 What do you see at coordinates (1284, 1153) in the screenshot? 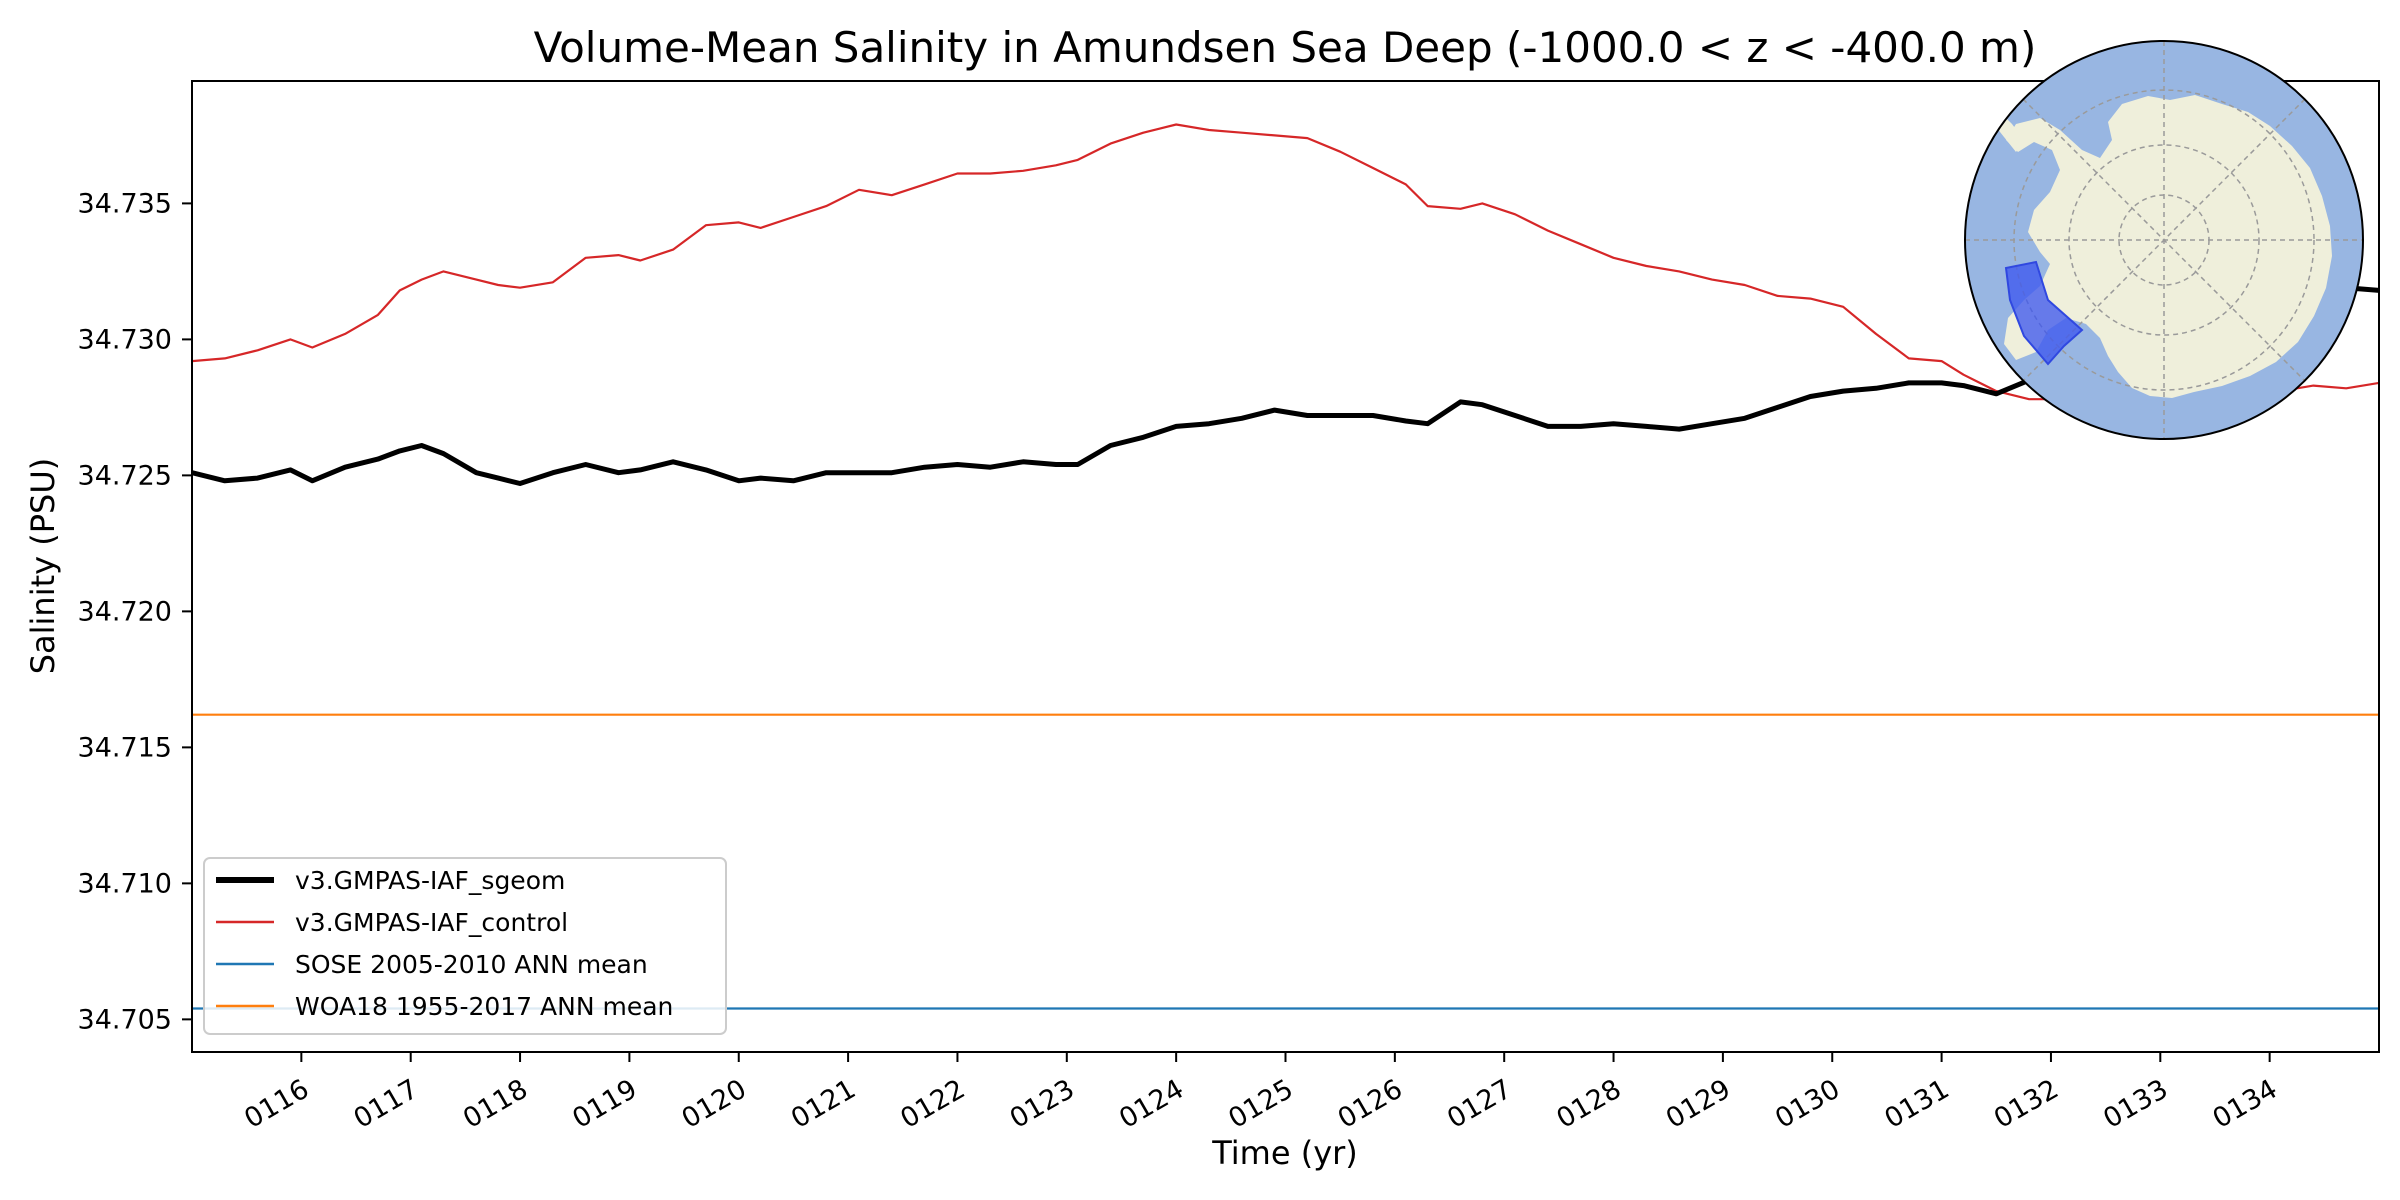
I see `x-axis-label: Time (yr)` at bounding box center [1284, 1153].